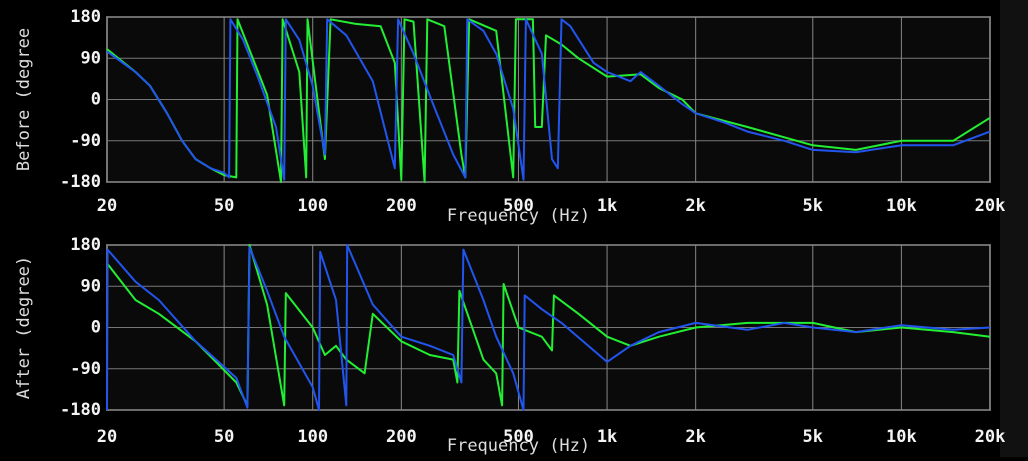 The height and width of the screenshot is (461, 1028). What do you see at coordinates (1014, 228) in the screenshot?
I see `side-panel` at bounding box center [1014, 228].